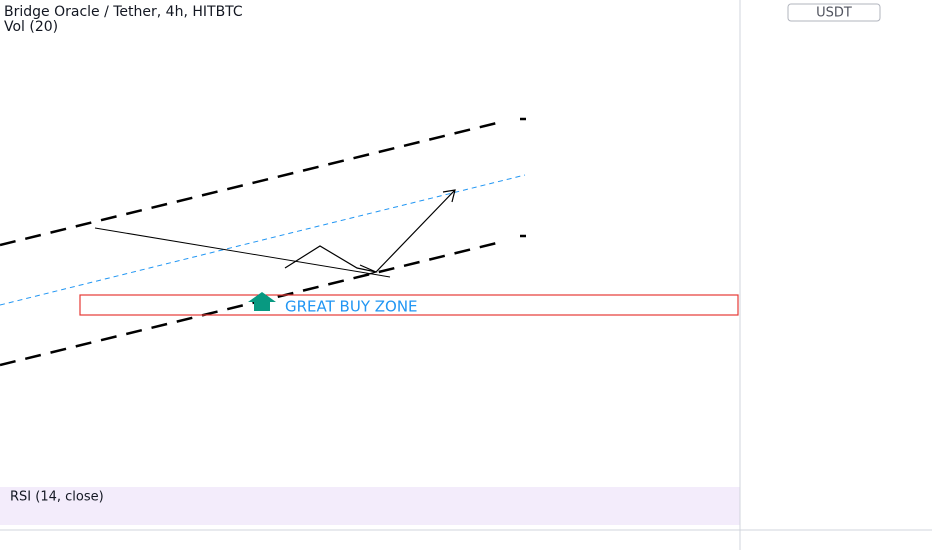 This screenshot has width=932, height=550. What do you see at coordinates (57, 497) in the screenshot?
I see `rsi-label: RSI (14, close)` at bounding box center [57, 497].